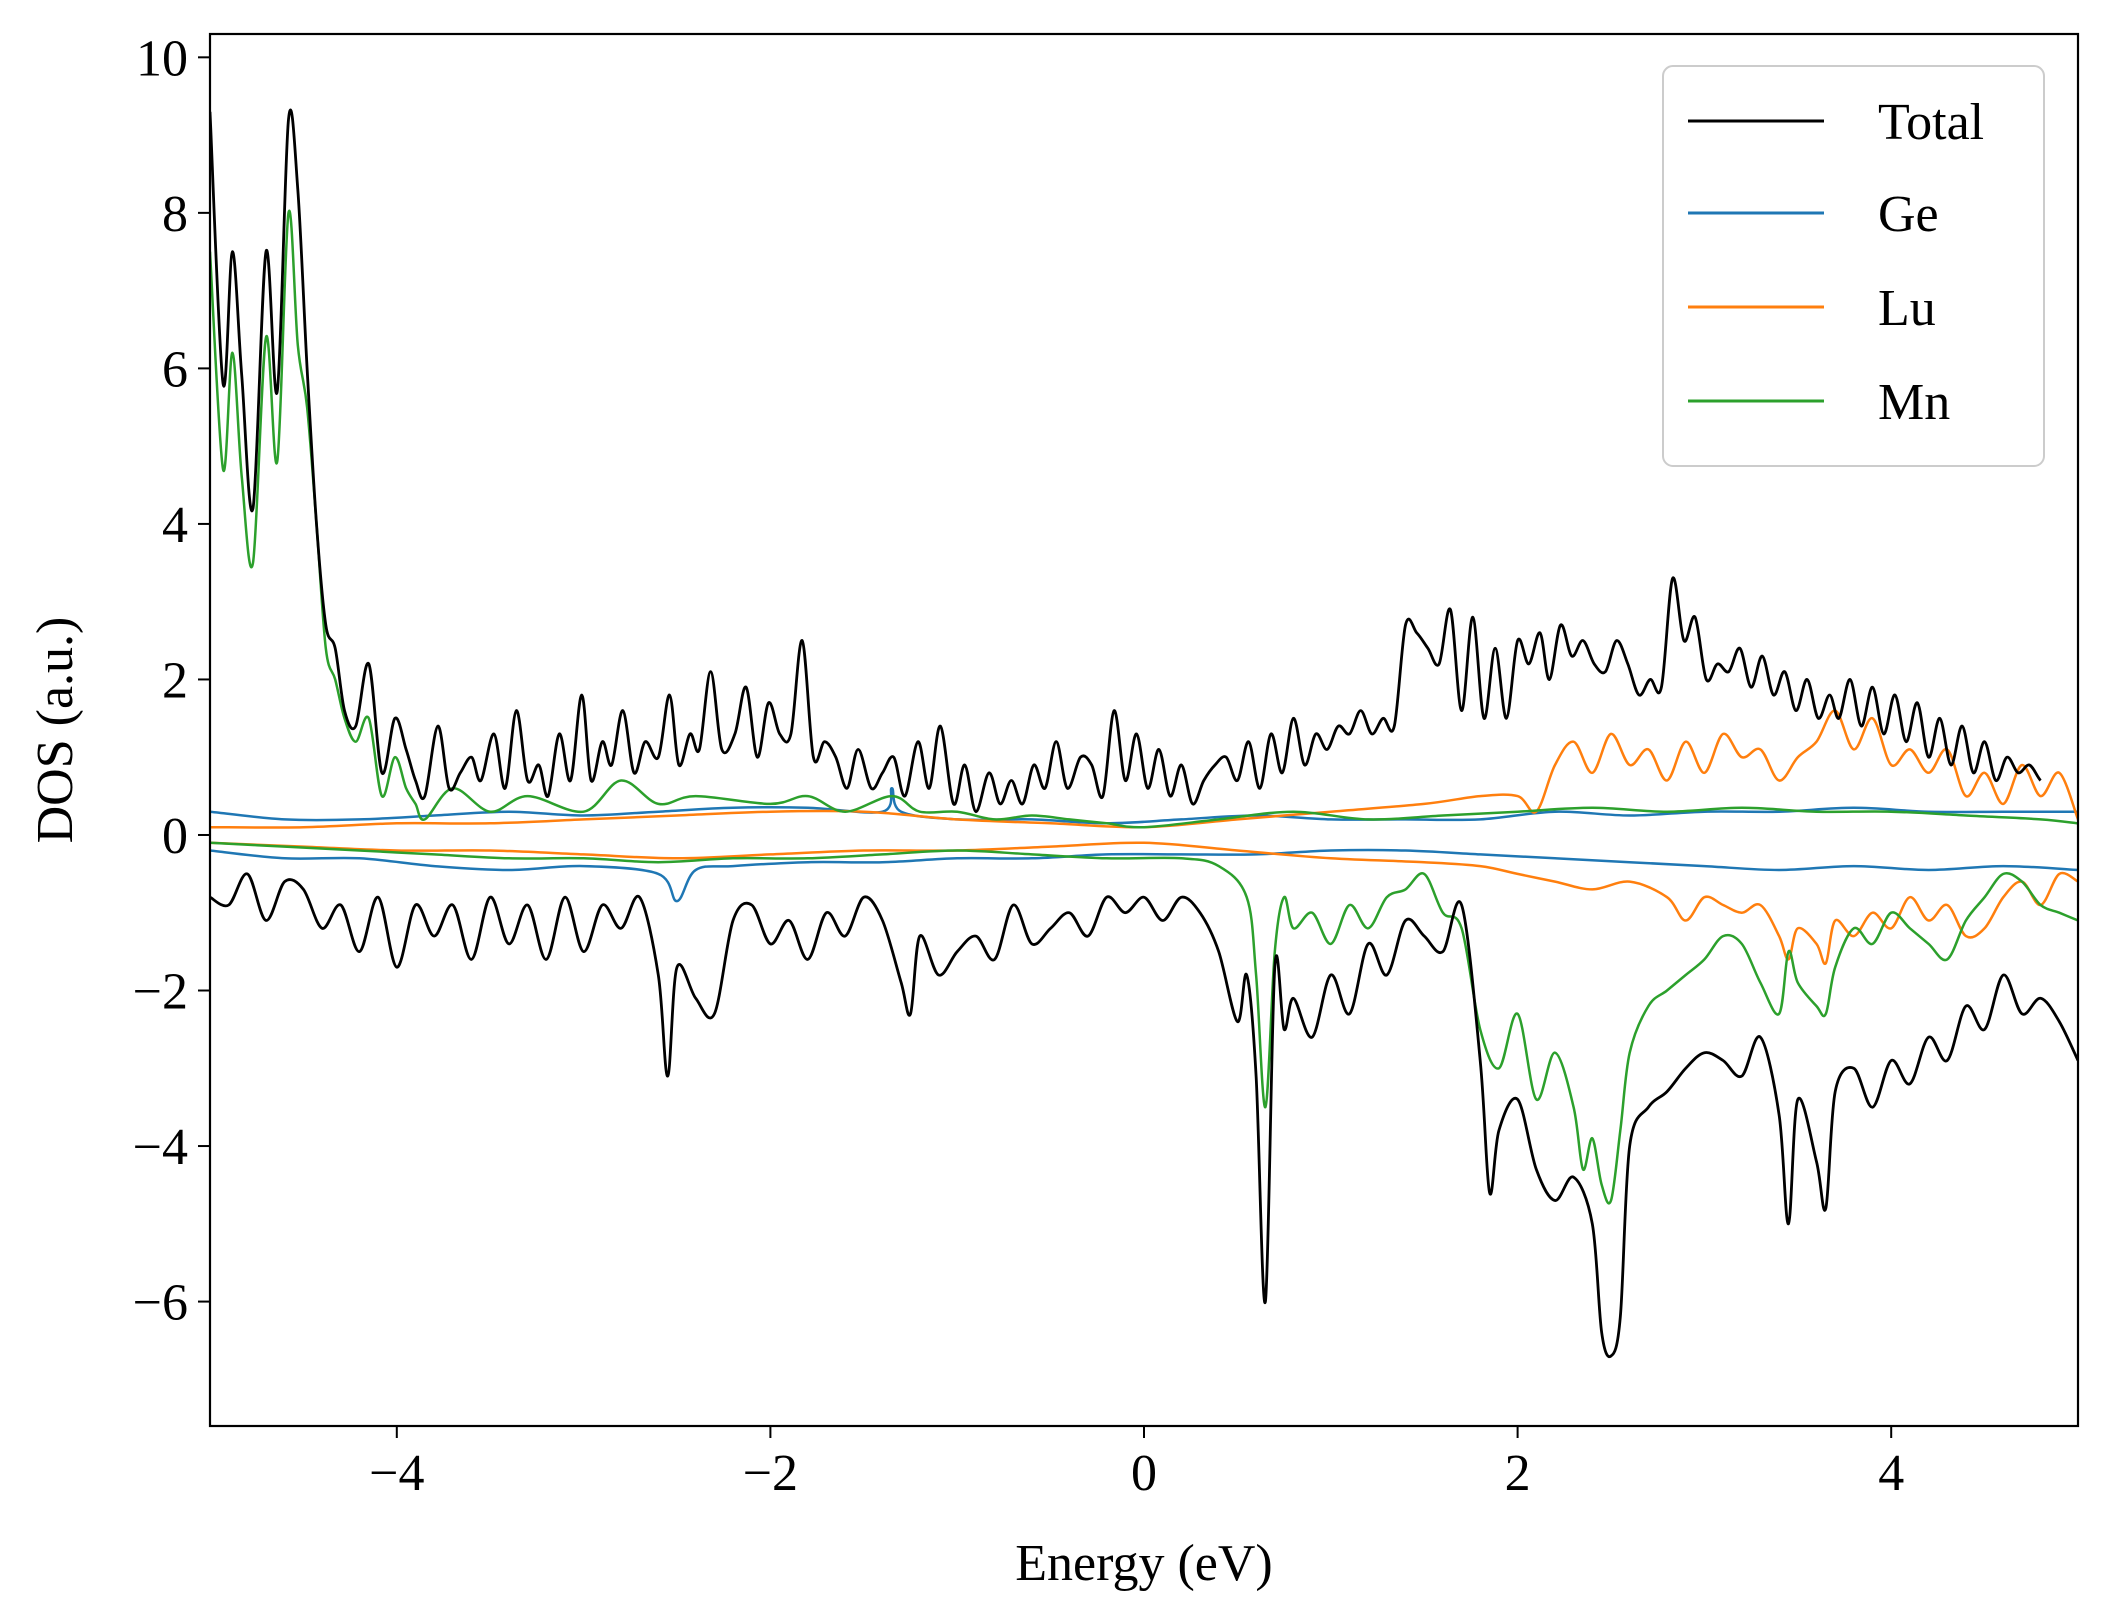 The height and width of the screenshot is (1617, 2101). What do you see at coordinates (175, 525) in the screenshot?
I see `y-tick-label: 4` at bounding box center [175, 525].